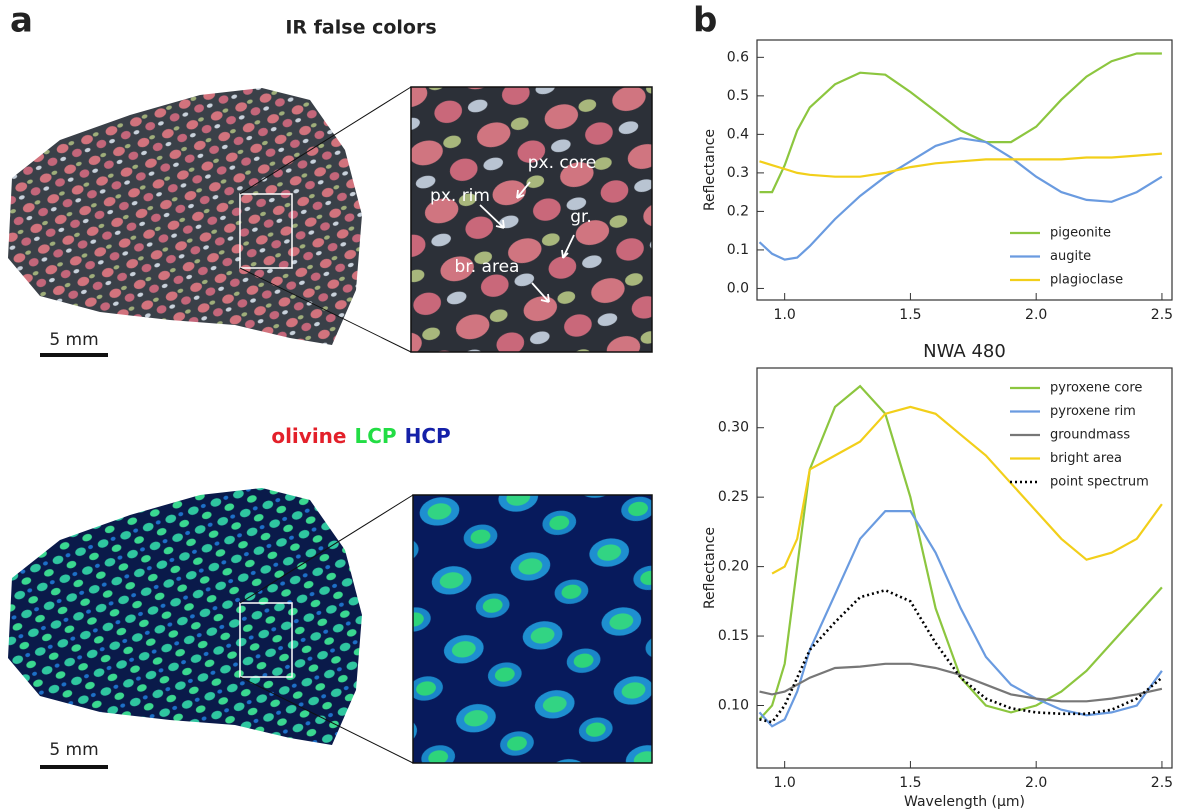 The height and width of the screenshot is (811, 1178). What do you see at coordinates (360, 28) in the screenshot?
I see `panel-title: IR false colors` at bounding box center [360, 28].